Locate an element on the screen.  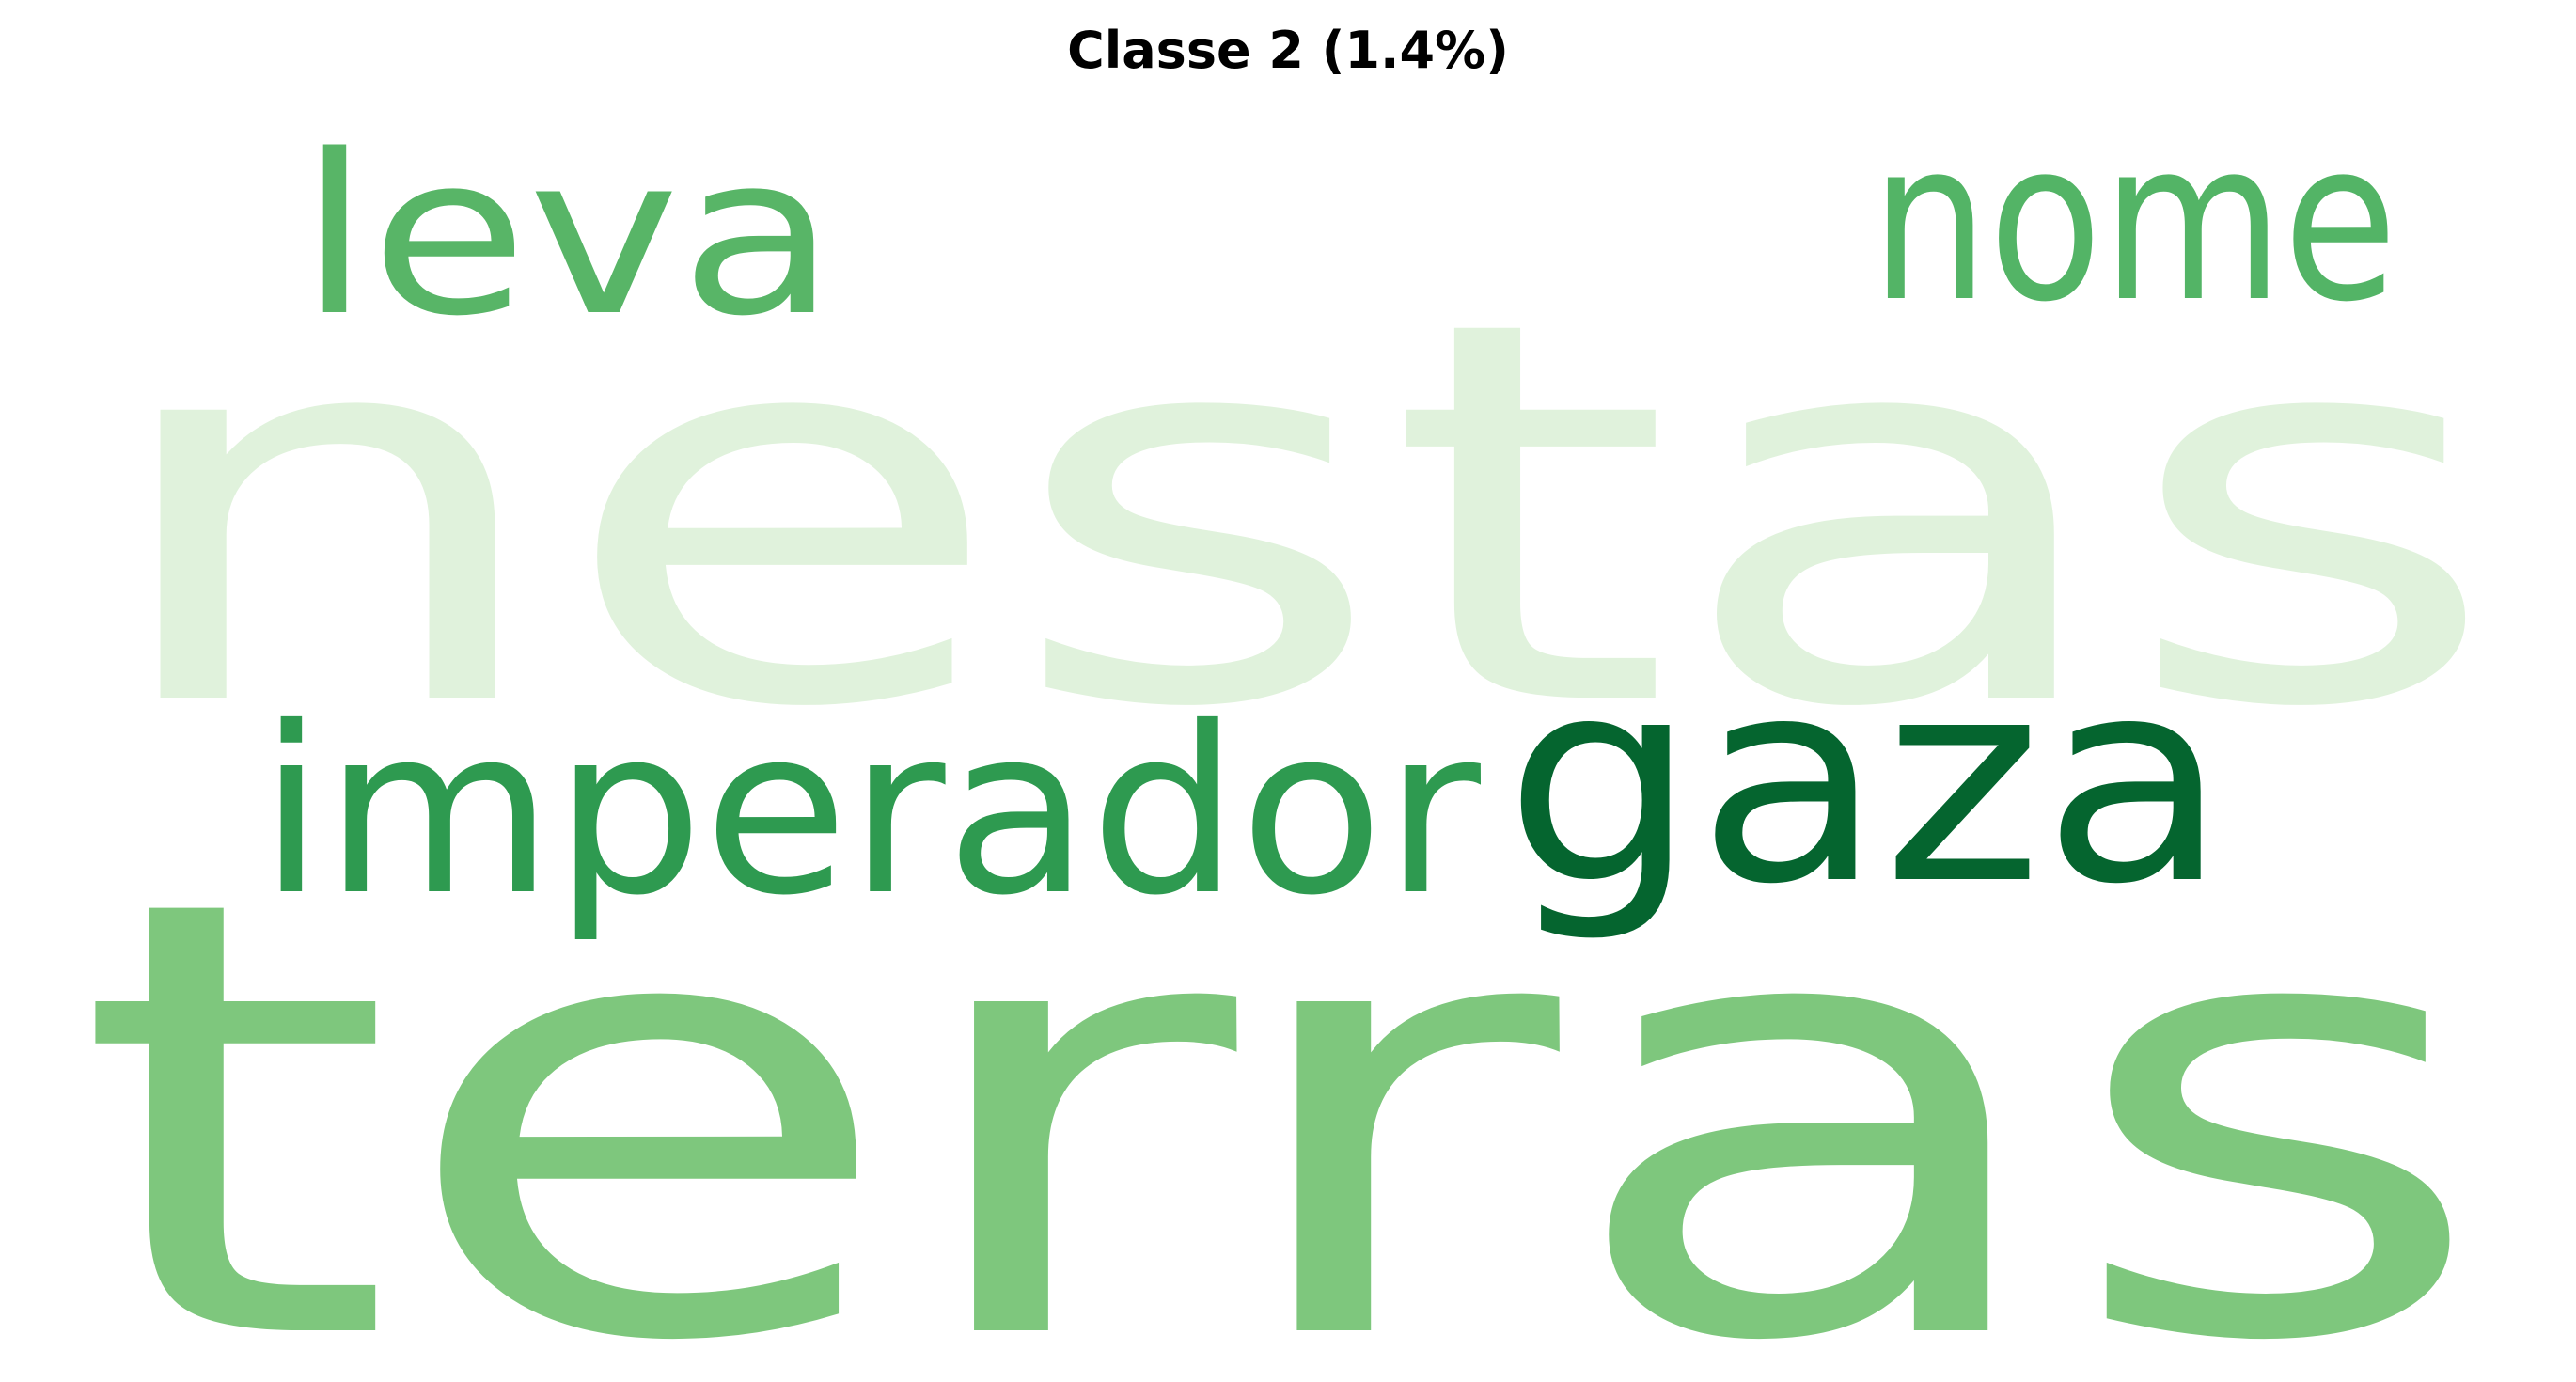
chart-title: Classe 2 (1.4%) is located at coordinates (1288, 50).